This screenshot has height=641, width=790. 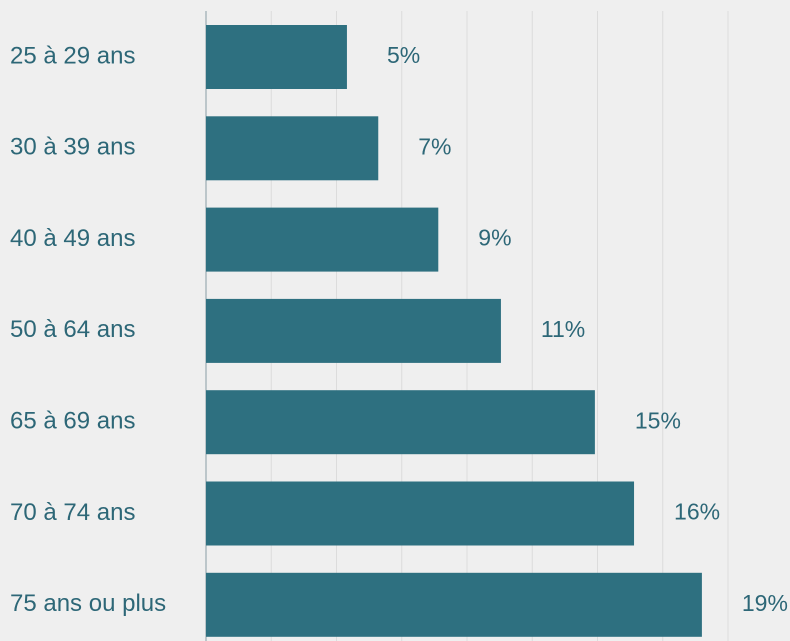 I want to click on category-label: 40 à 49 ans, so click(x=72, y=238).